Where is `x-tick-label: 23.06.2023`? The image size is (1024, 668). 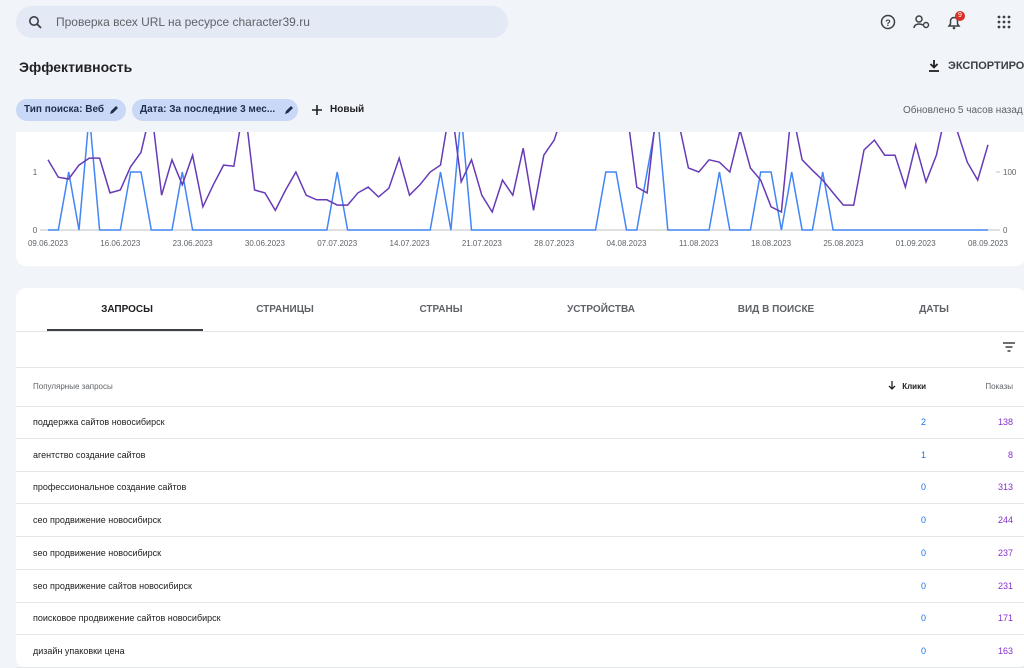
x-tick-label: 23.06.2023 is located at coordinates (193, 243).